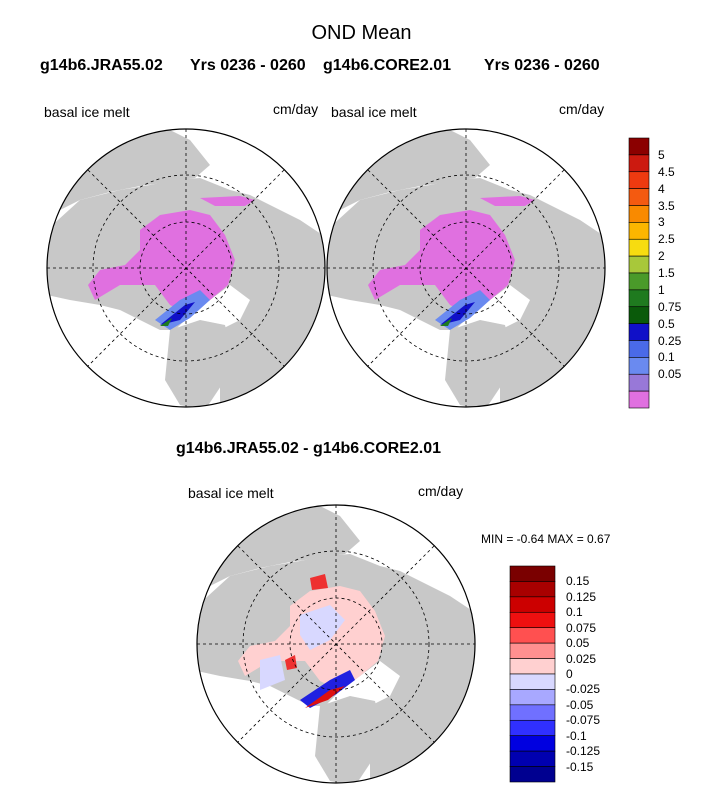 Image resolution: width=723 pixels, height=793 pixels. What do you see at coordinates (666, 239) in the screenshot?
I see `colorbar-tick-label: 2.5` at bounding box center [666, 239].